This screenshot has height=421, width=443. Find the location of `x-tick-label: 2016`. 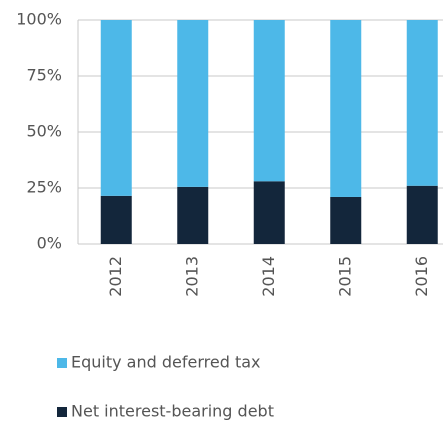

x-tick-label: 2016 is located at coordinates (421, 276).